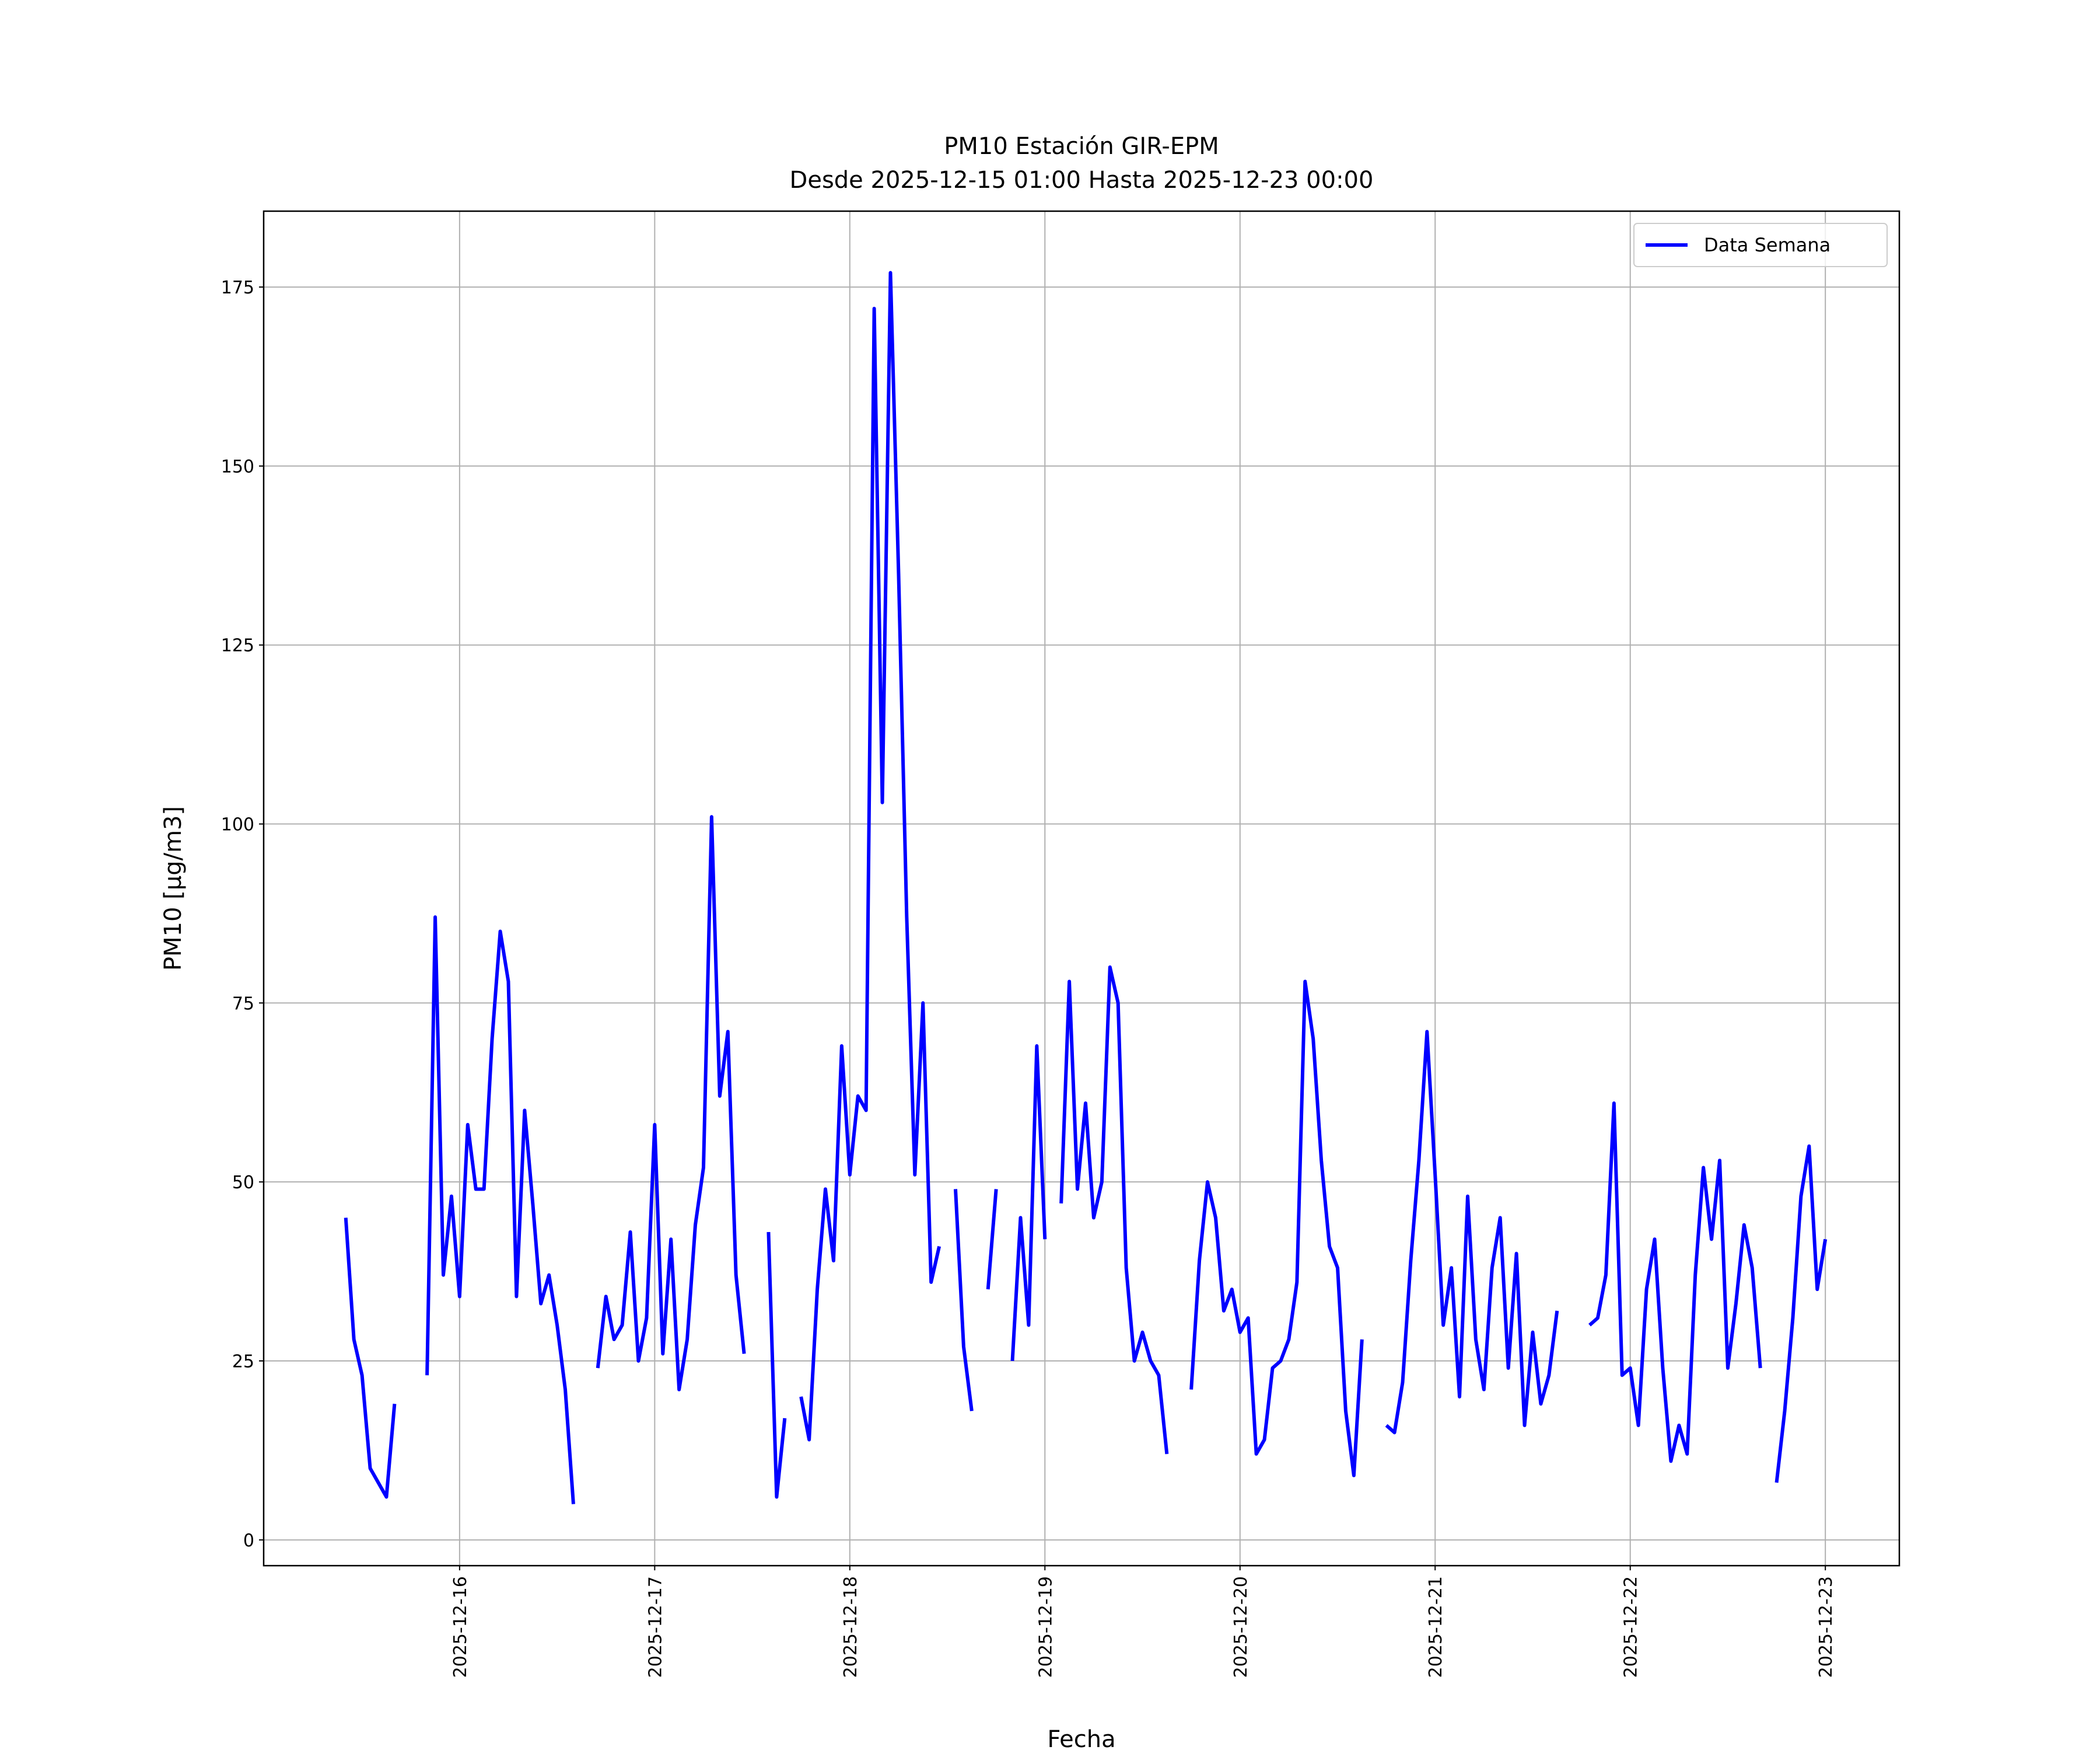  Describe the element at coordinates (1436, 1627) in the screenshot. I see `x-tick-label: 2025-12-21` at that location.